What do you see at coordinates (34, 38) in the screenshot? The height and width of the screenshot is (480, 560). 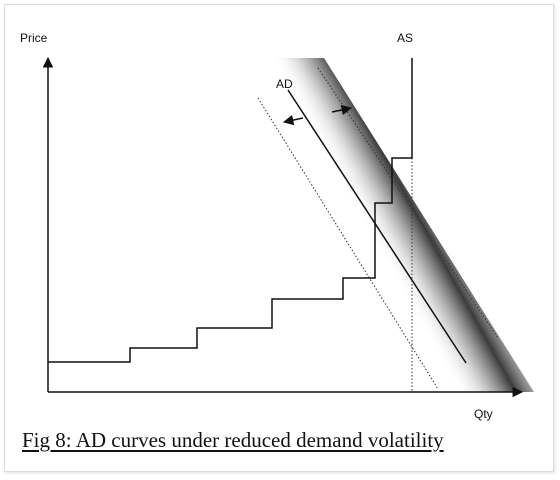 I see `y-axis-label: Price` at bounding box center [34, 38].